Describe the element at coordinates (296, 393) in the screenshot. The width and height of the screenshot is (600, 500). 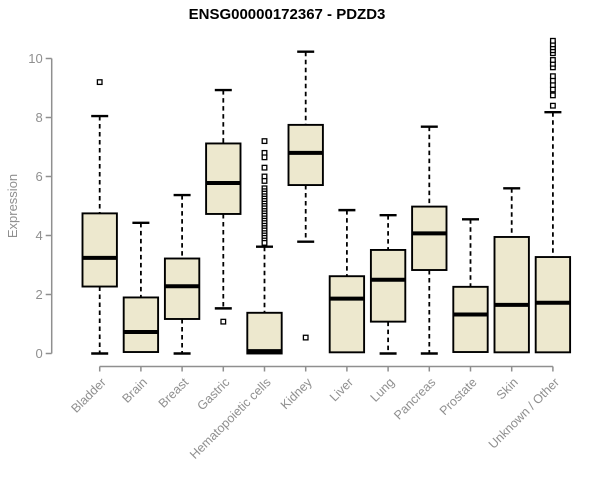
I see `x-category-label: Kidney` at that location.